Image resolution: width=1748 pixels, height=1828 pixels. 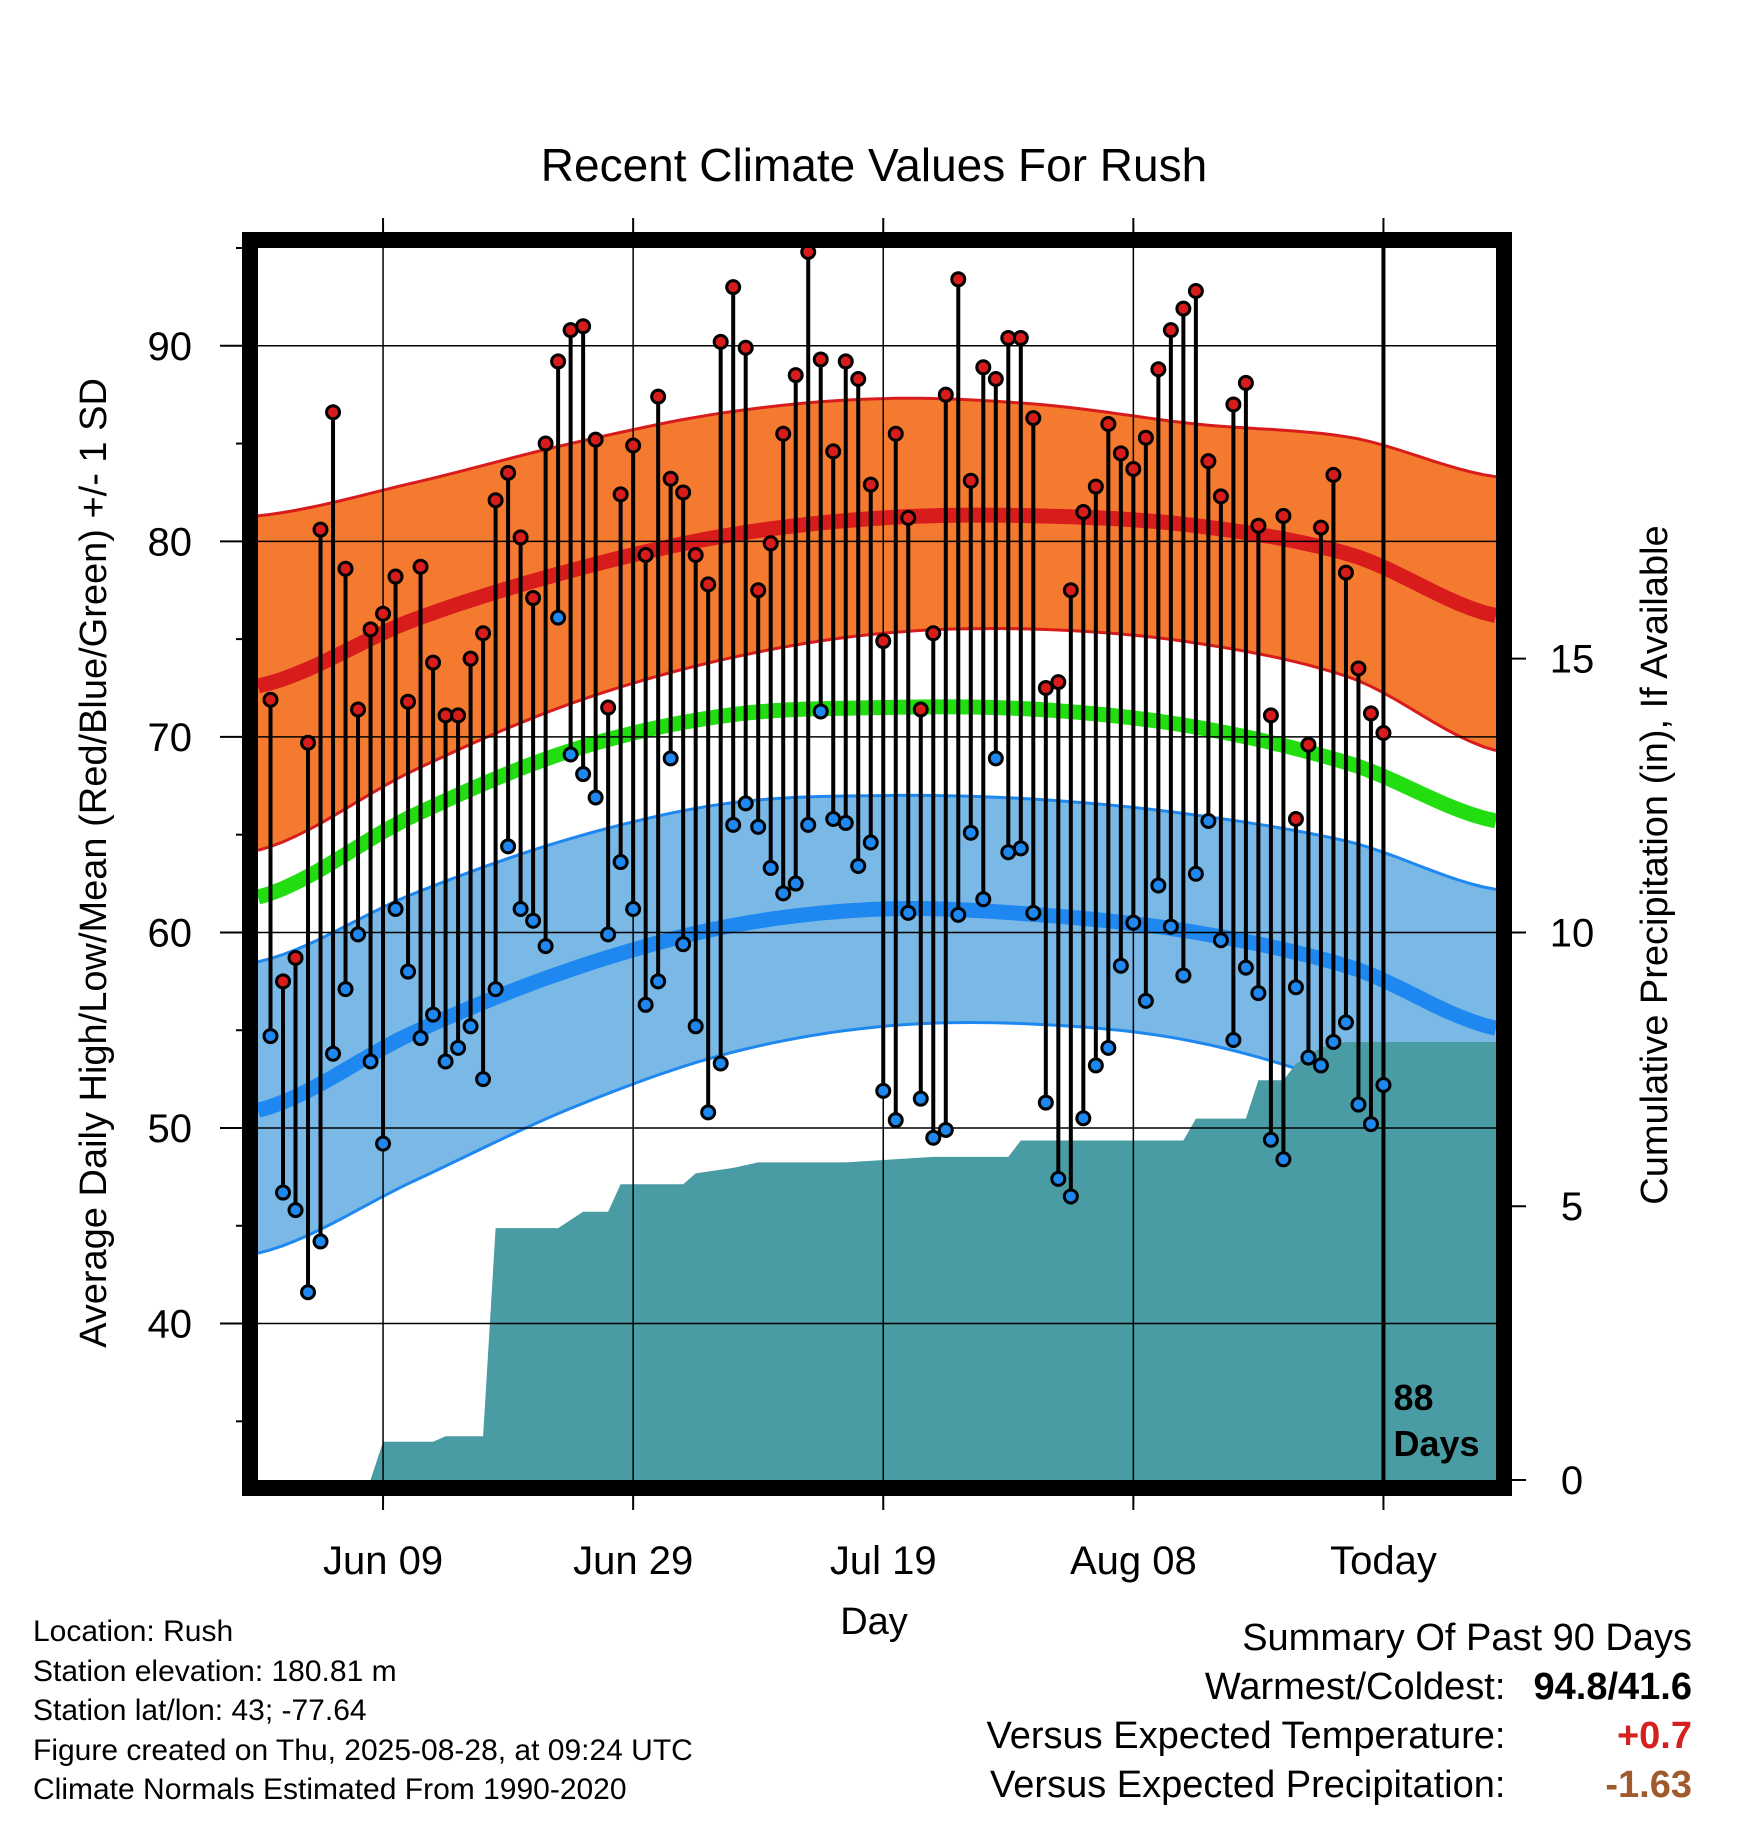 What do you see at coordinates (883, 1561) in the screenshot?
I see `x-tick-label: Jul 19` at bounding box center [883, 1561].